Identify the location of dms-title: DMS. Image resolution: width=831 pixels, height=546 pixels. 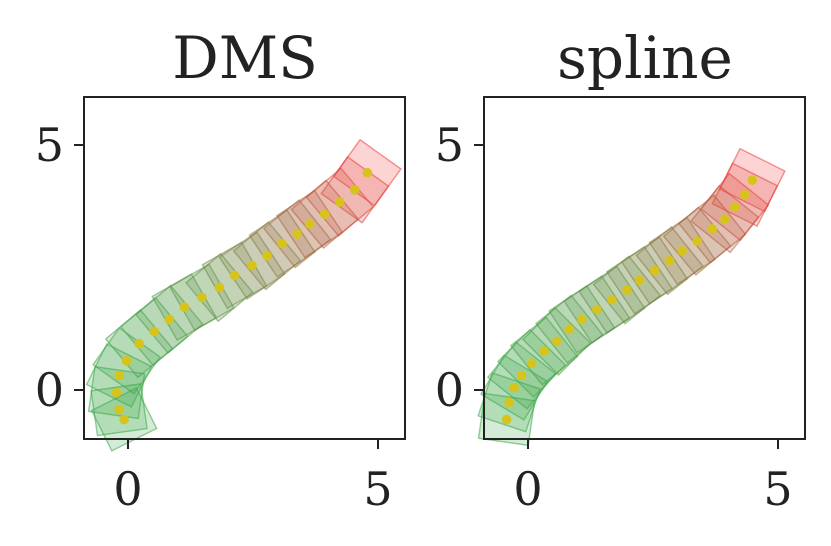
(245, 58).